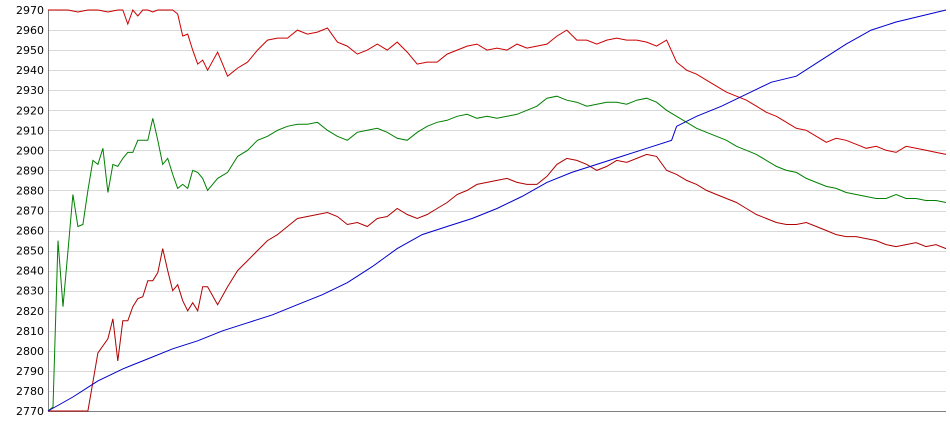 The image size is (950, 435). I want to click on y-tick-label-2880: 2880, so click(30, 190).